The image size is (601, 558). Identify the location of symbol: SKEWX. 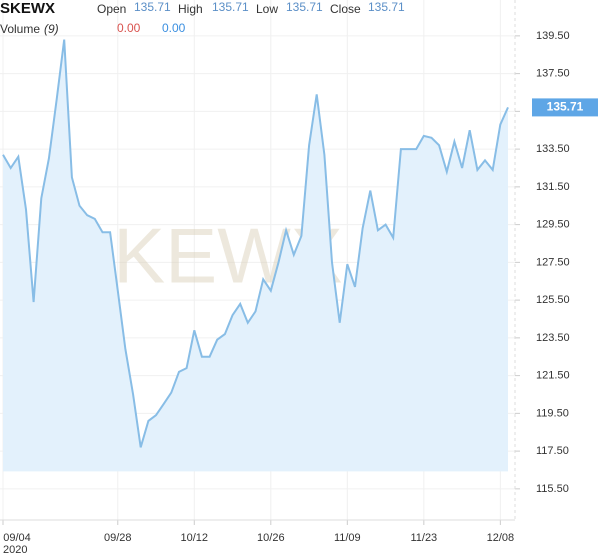
(28, 8).